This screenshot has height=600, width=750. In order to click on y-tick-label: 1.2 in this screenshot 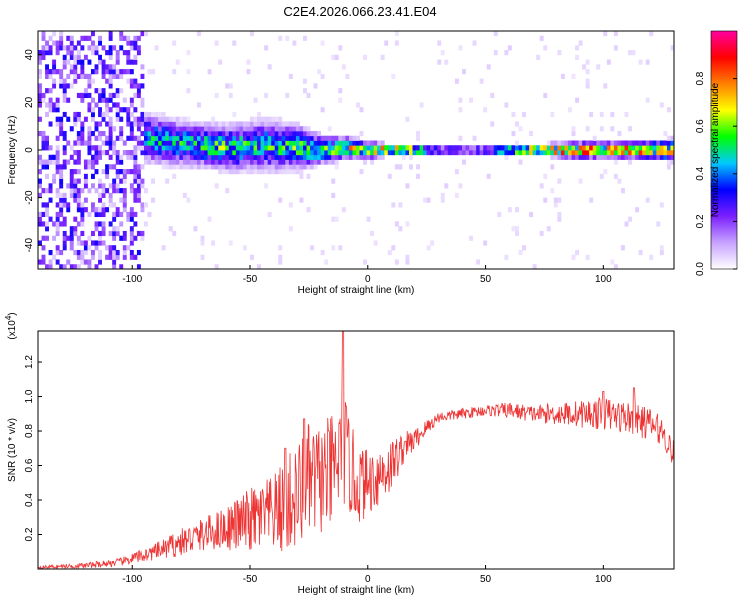, I will do `click(29, 362)`.